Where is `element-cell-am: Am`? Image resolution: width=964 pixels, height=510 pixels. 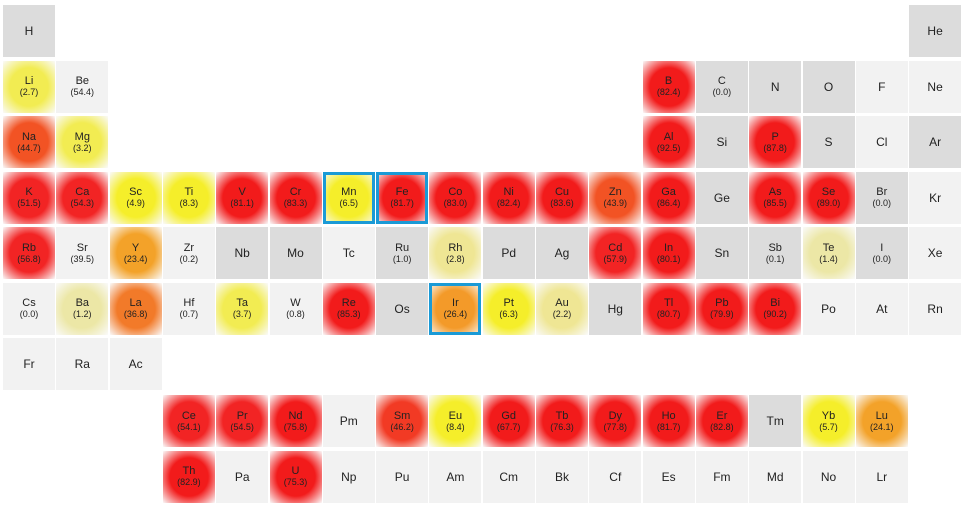 element-cell-am: Am is located at coordinates (455, 476).